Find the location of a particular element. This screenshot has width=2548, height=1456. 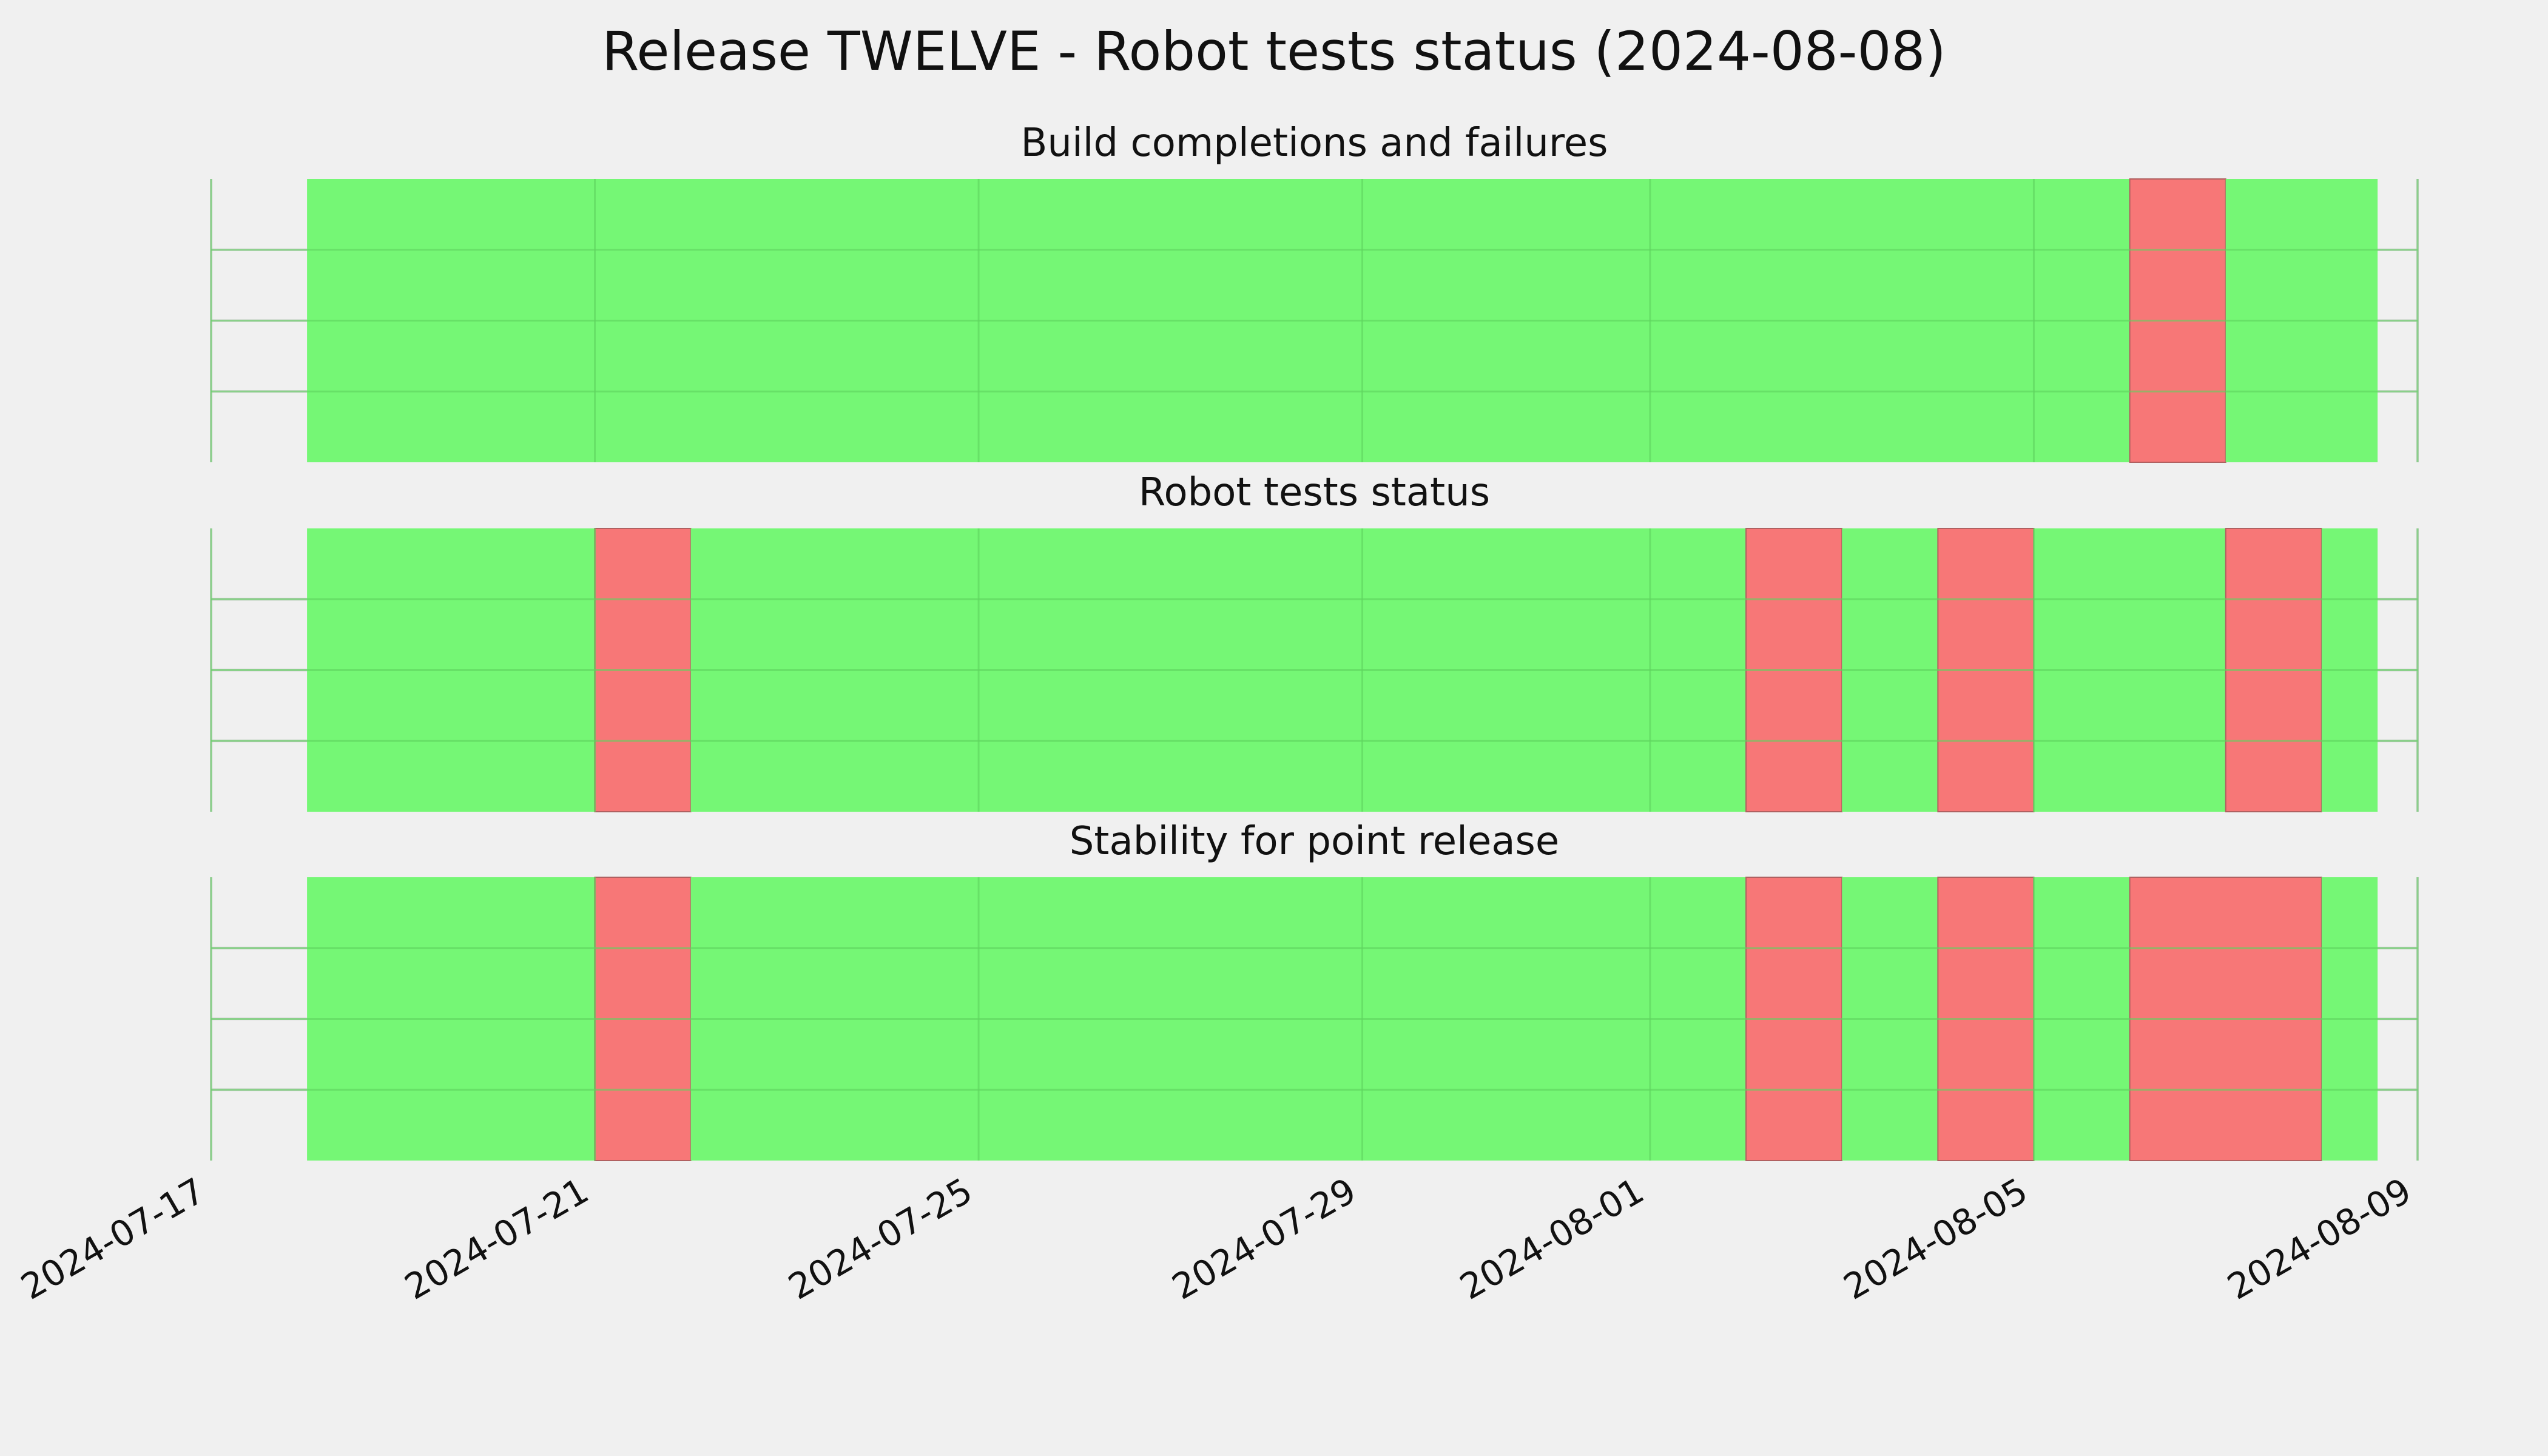

panel-title: Build completions and failures is located at coordinates (1314, 143).